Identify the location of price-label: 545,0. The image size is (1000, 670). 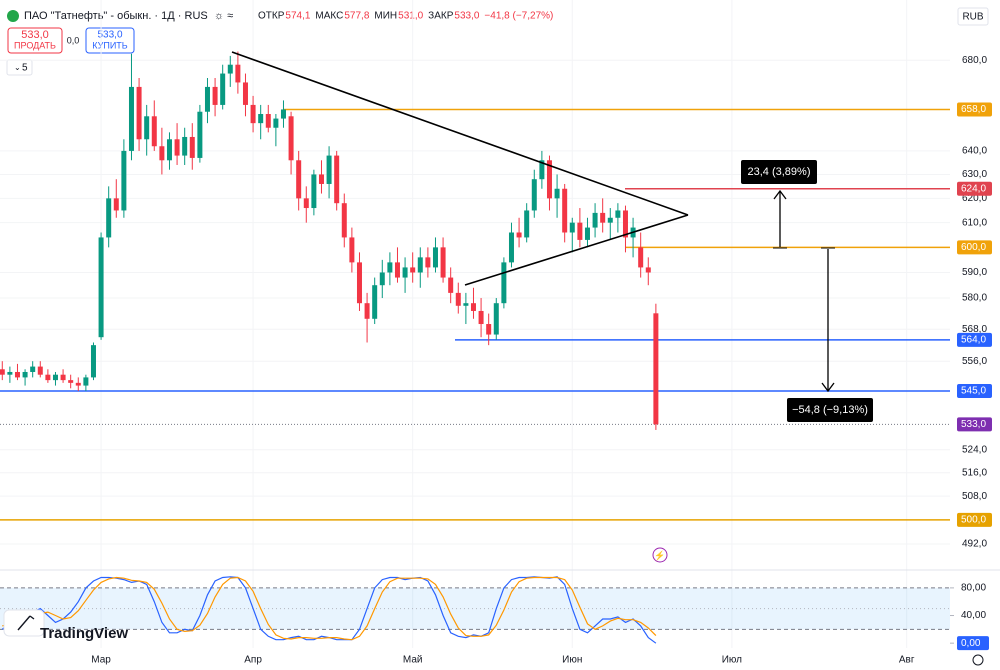
(973, 391).